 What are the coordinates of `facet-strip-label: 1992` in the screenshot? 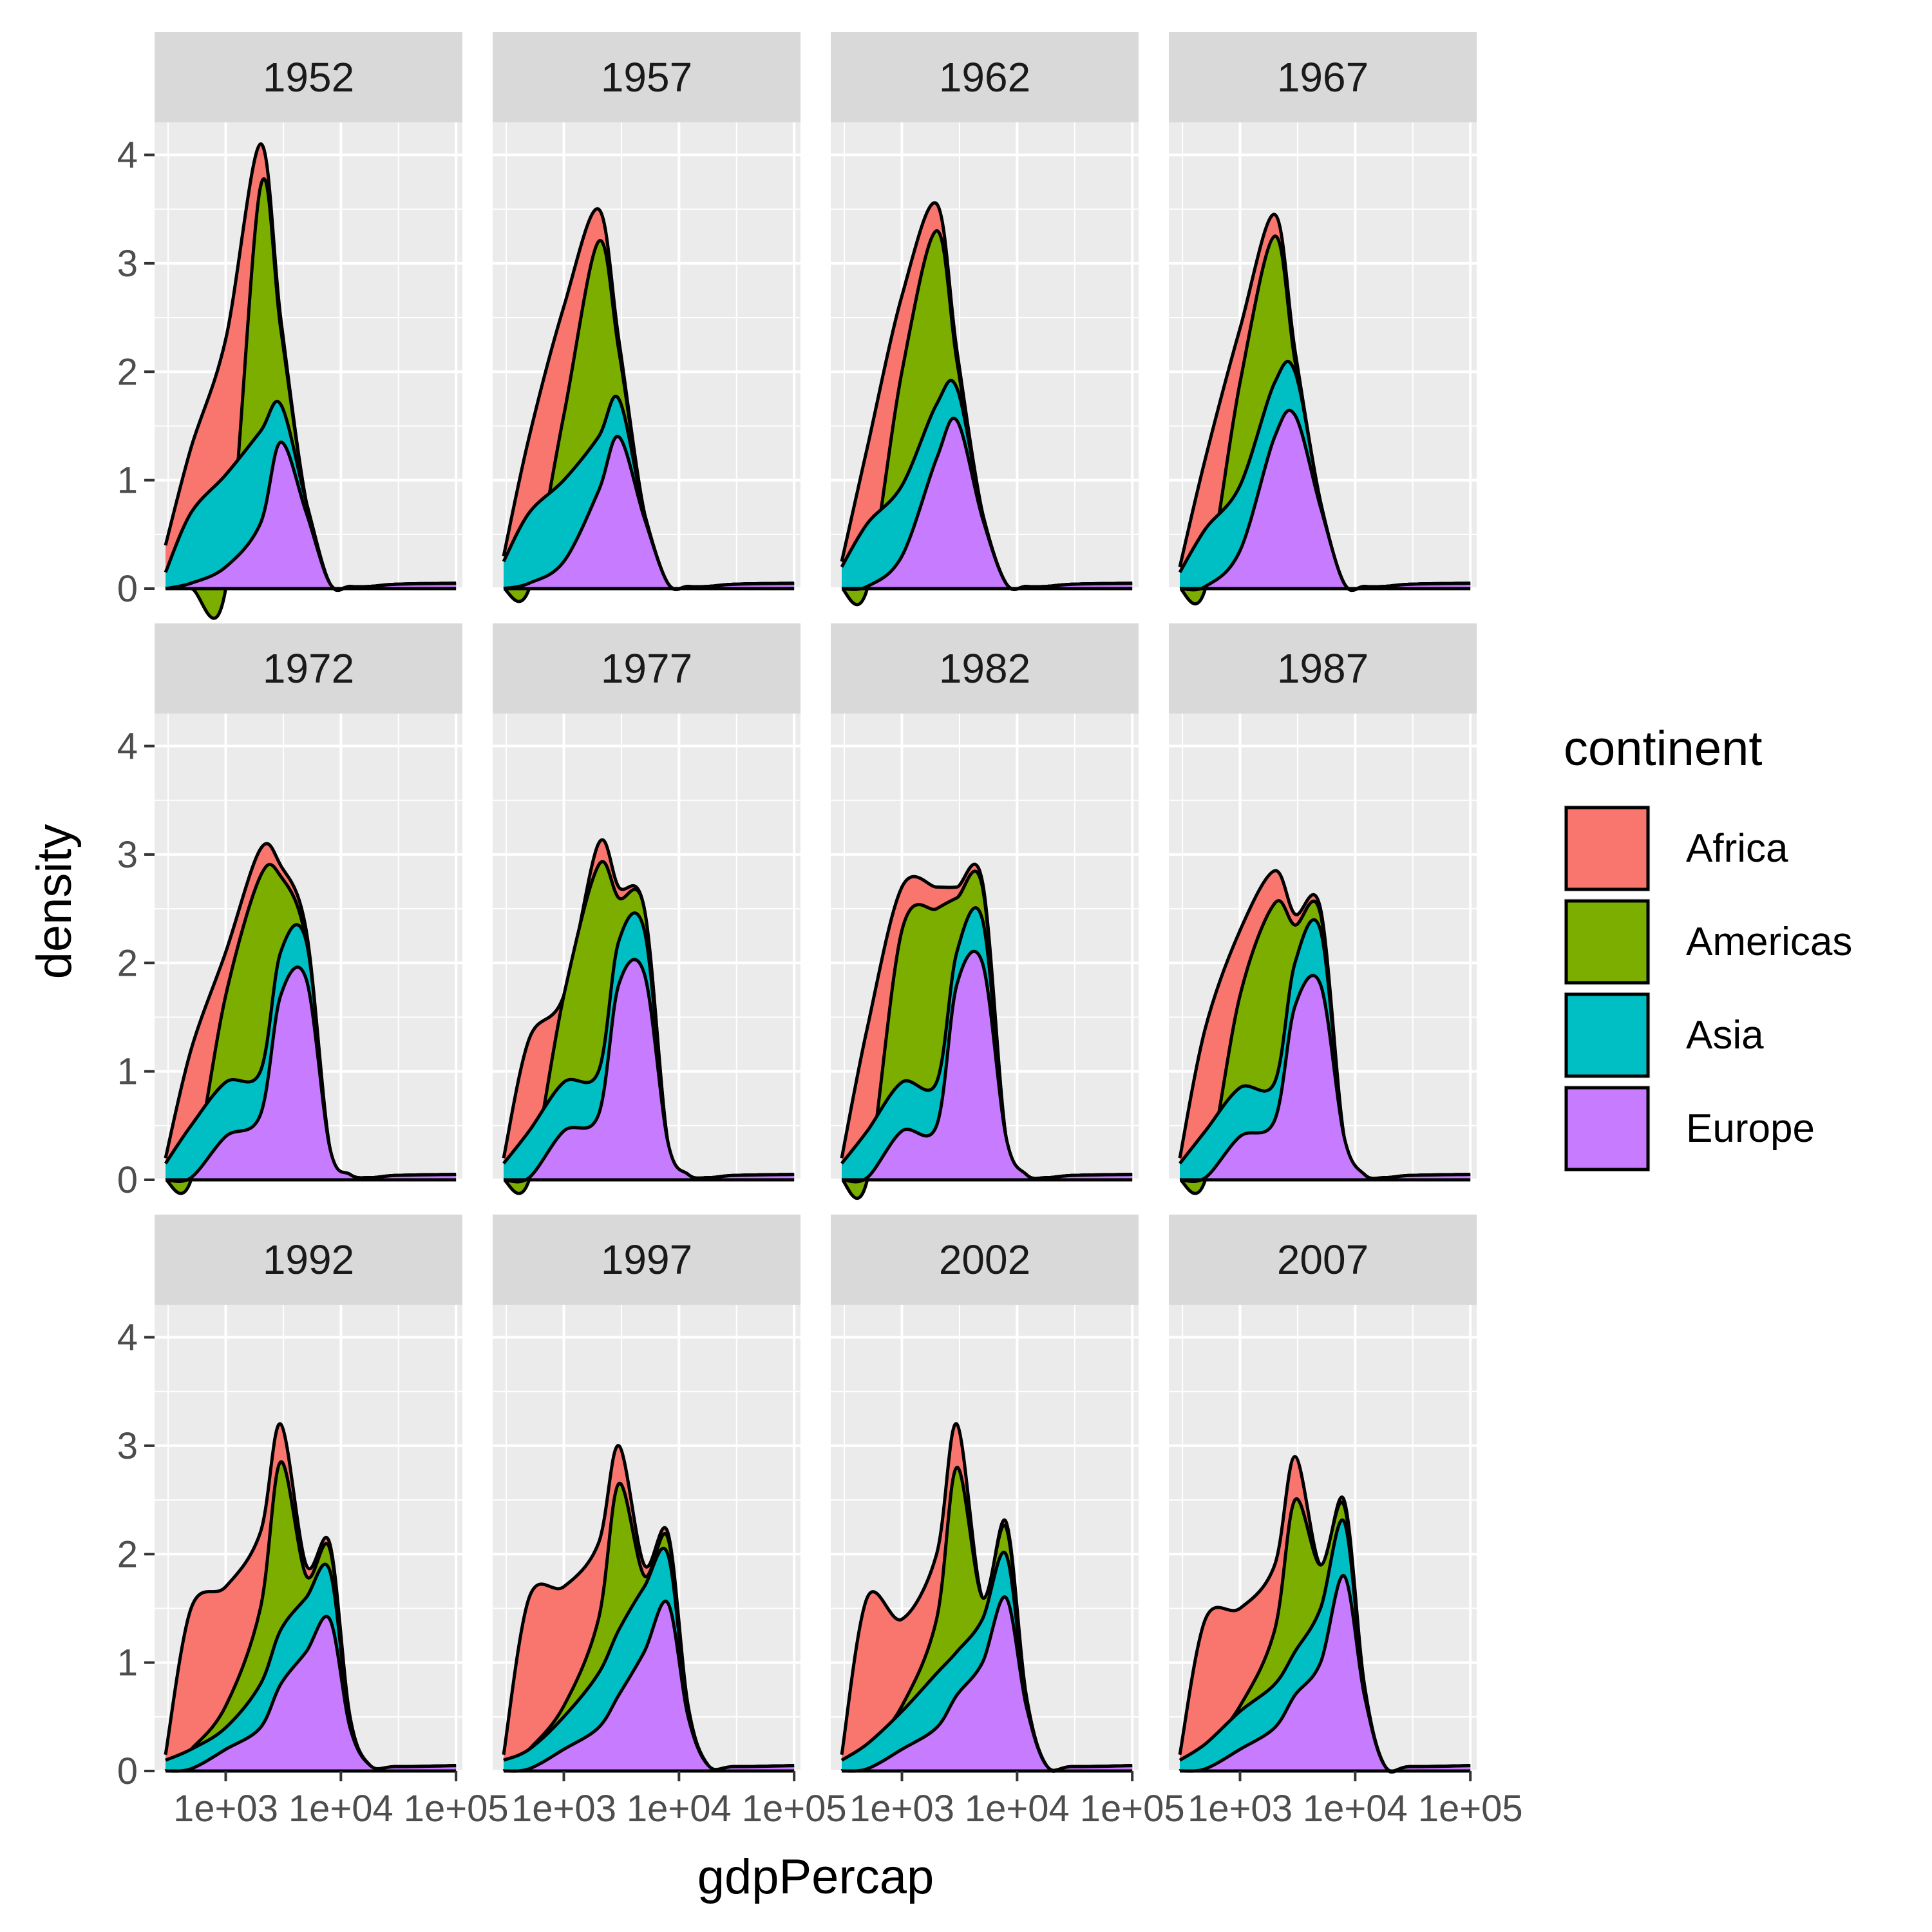 It's located at (309, 1259).